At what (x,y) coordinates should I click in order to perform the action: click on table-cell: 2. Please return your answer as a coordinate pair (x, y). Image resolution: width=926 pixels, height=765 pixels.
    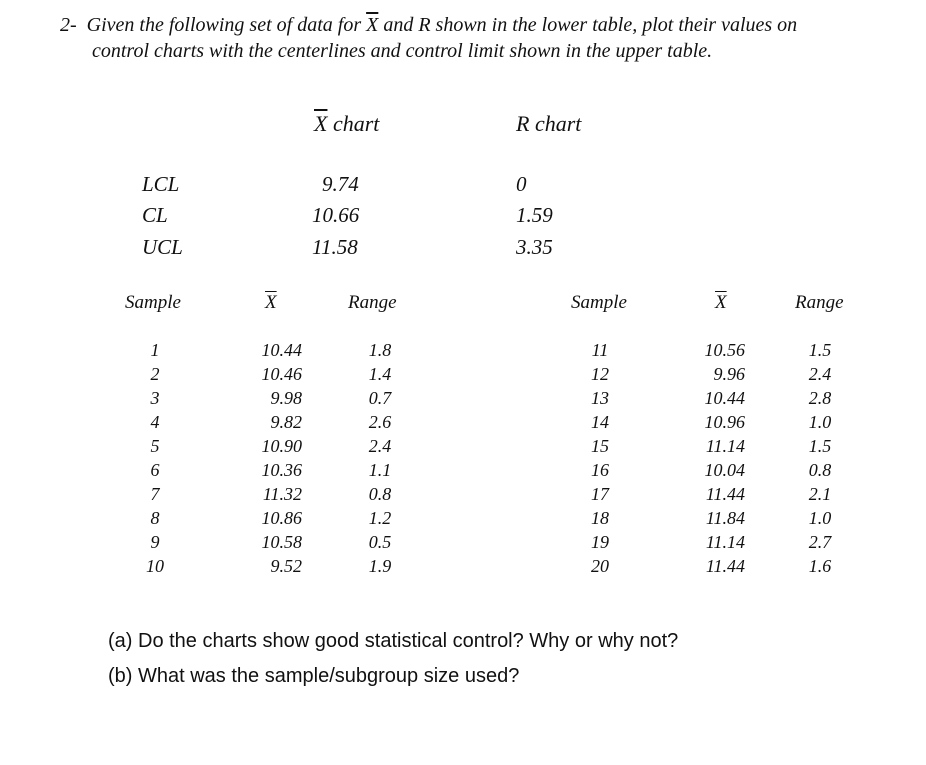
    Looking at the image, I should click on (155, 374).